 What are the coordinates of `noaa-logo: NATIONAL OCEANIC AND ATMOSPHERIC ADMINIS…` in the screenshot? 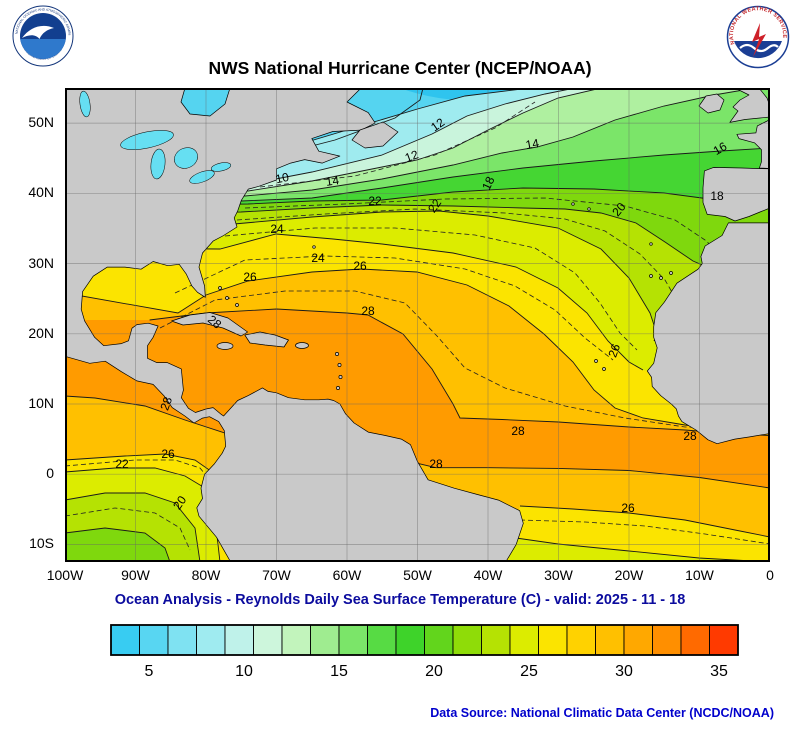 It's located at (42, 37).